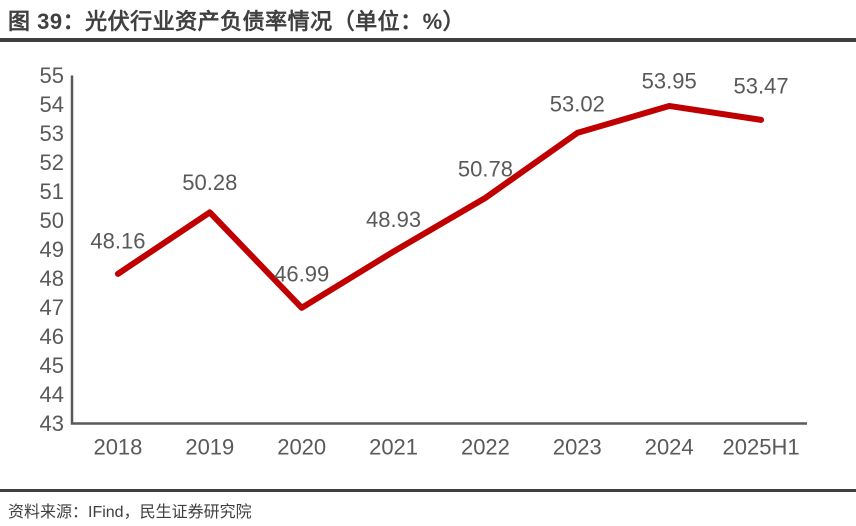 This screenshot has height=526, width=856. Describe the element at coordinates (393, 219) in the screenshot. I see `data-label: 48.93` at that location.